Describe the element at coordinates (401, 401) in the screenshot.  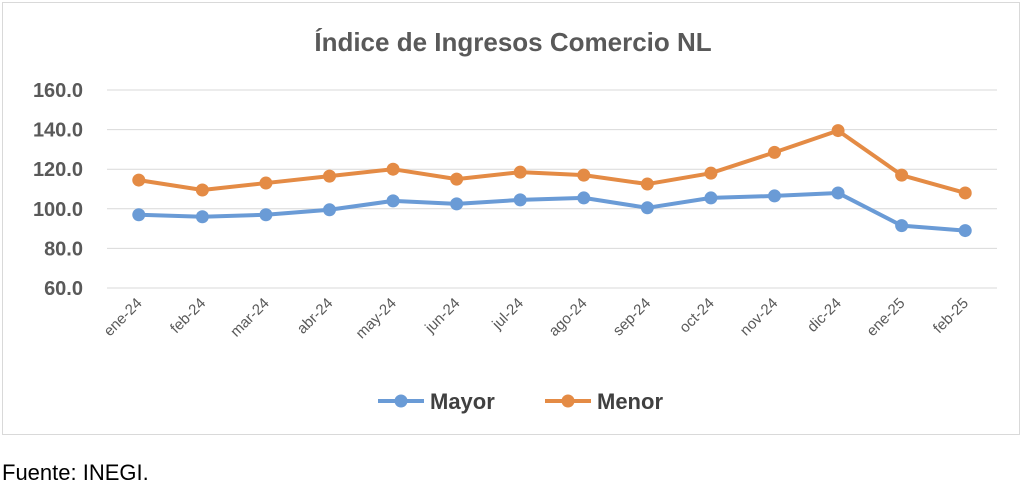
I see `legend-marker-mayor` at that location.